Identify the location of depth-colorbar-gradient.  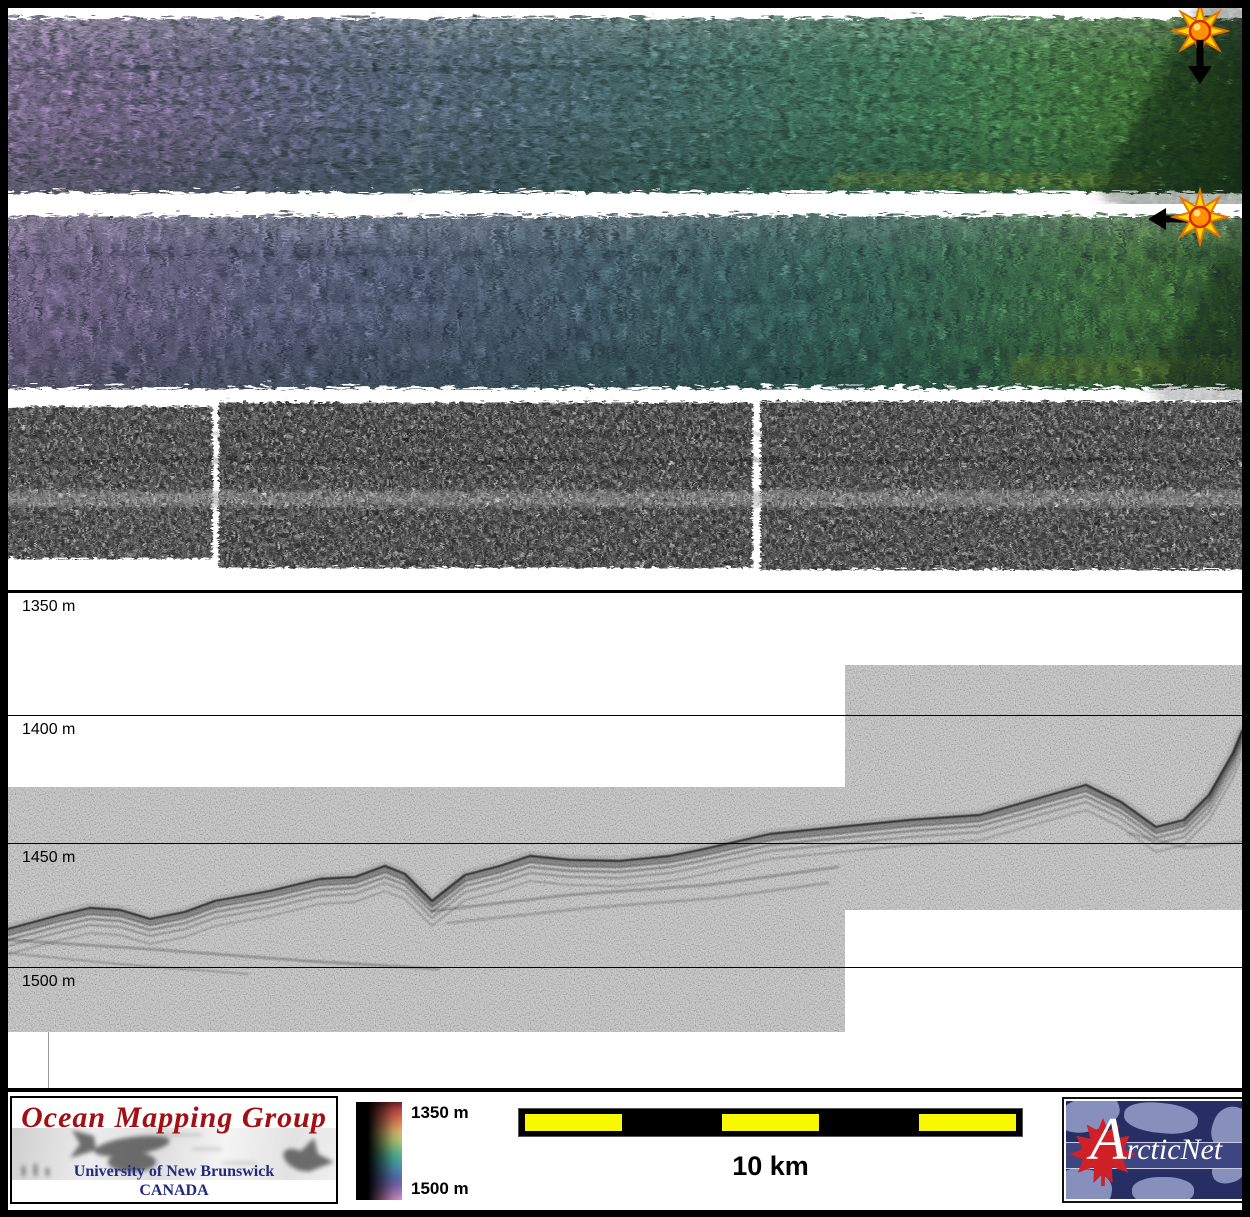
(379, 1151).